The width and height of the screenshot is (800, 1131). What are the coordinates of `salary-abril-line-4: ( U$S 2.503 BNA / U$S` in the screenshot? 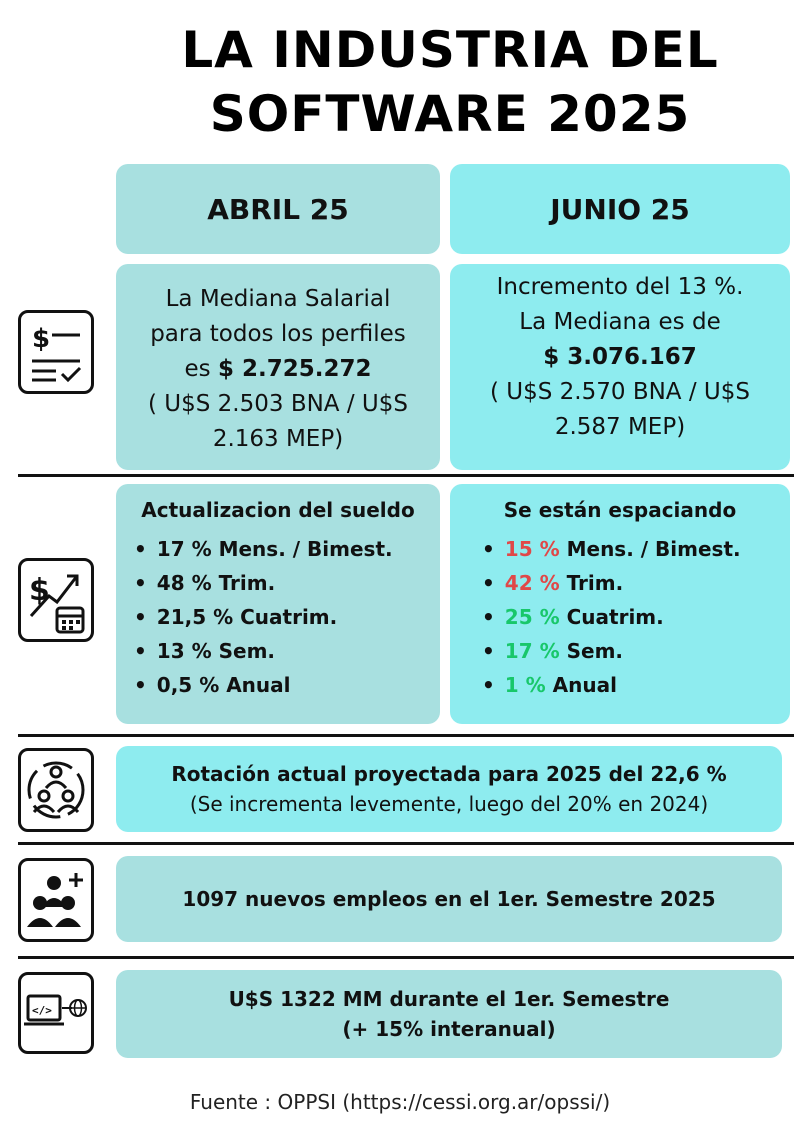 It's located at (278, 404).